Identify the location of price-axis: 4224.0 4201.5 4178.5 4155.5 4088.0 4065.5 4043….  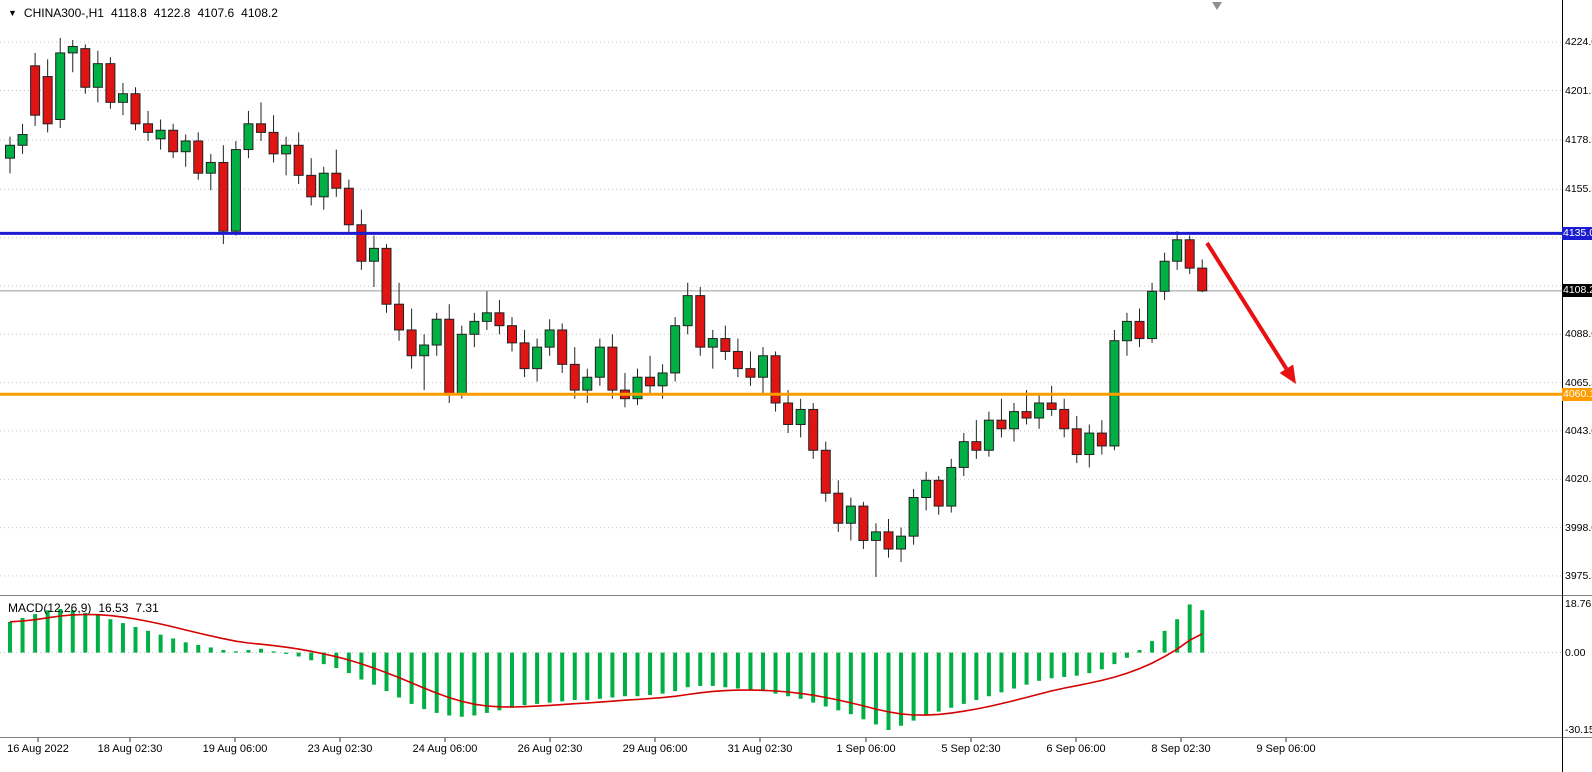
(1577, 386).